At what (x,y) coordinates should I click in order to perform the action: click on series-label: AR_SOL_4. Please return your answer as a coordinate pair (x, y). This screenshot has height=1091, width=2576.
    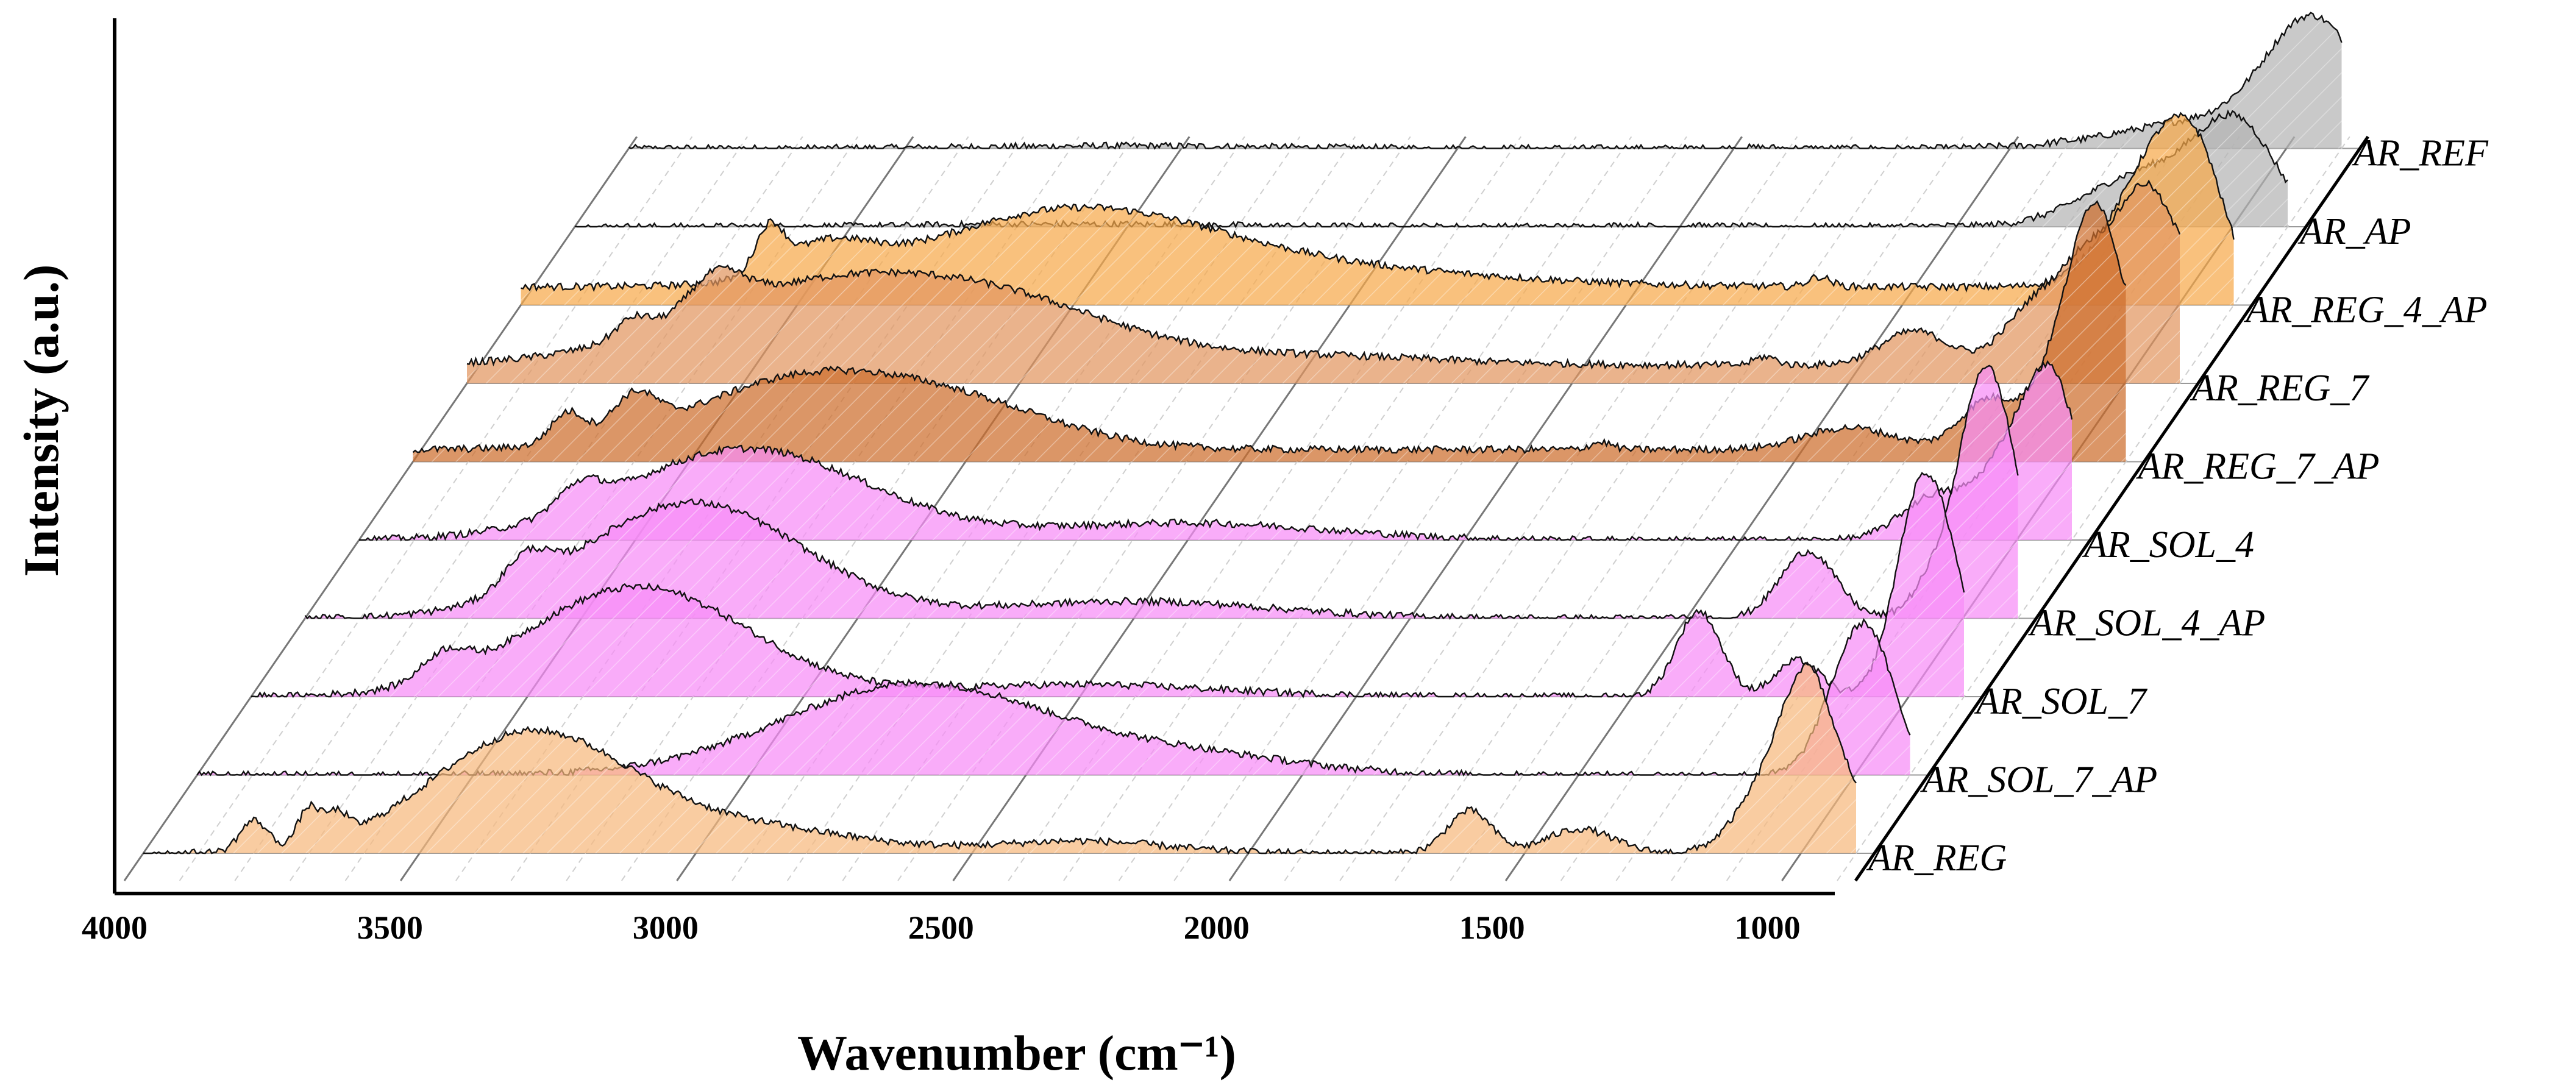
    Looking at the image, I should click on (2168, 545).